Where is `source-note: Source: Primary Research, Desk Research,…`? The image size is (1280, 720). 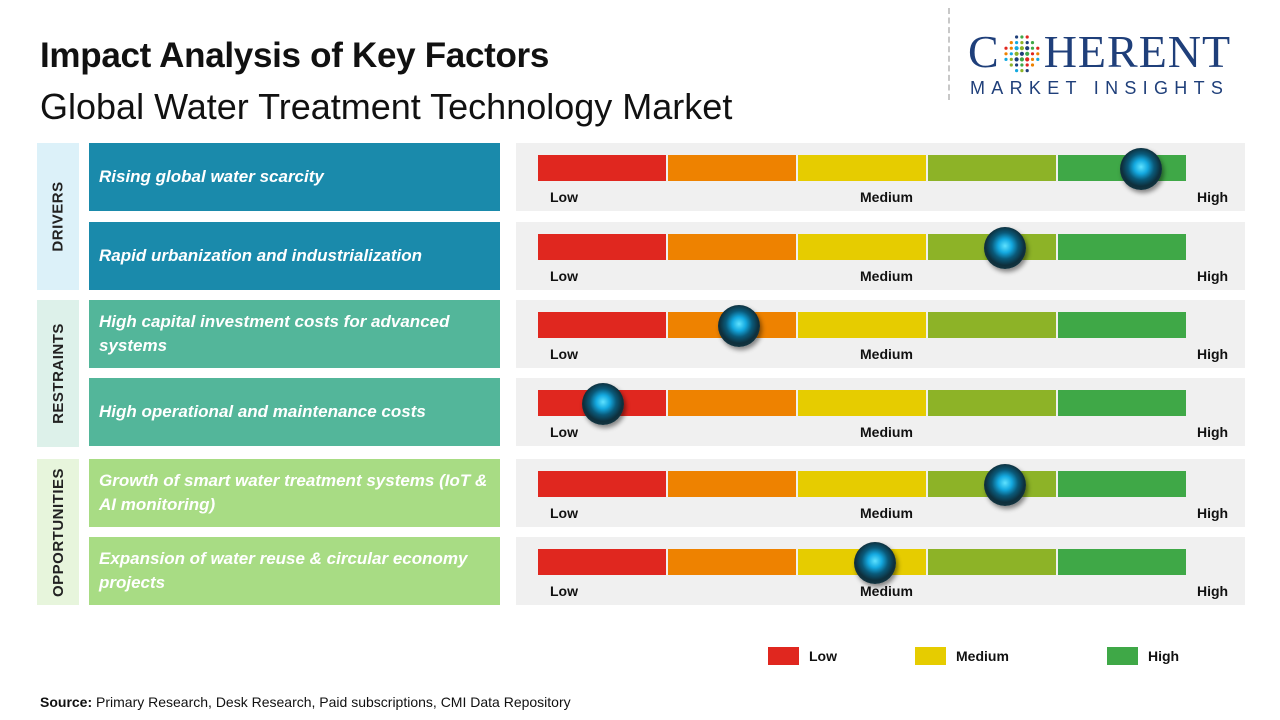 source-note: Source: Primary Research, Desk Research,… is located at coordinates (305, 702).